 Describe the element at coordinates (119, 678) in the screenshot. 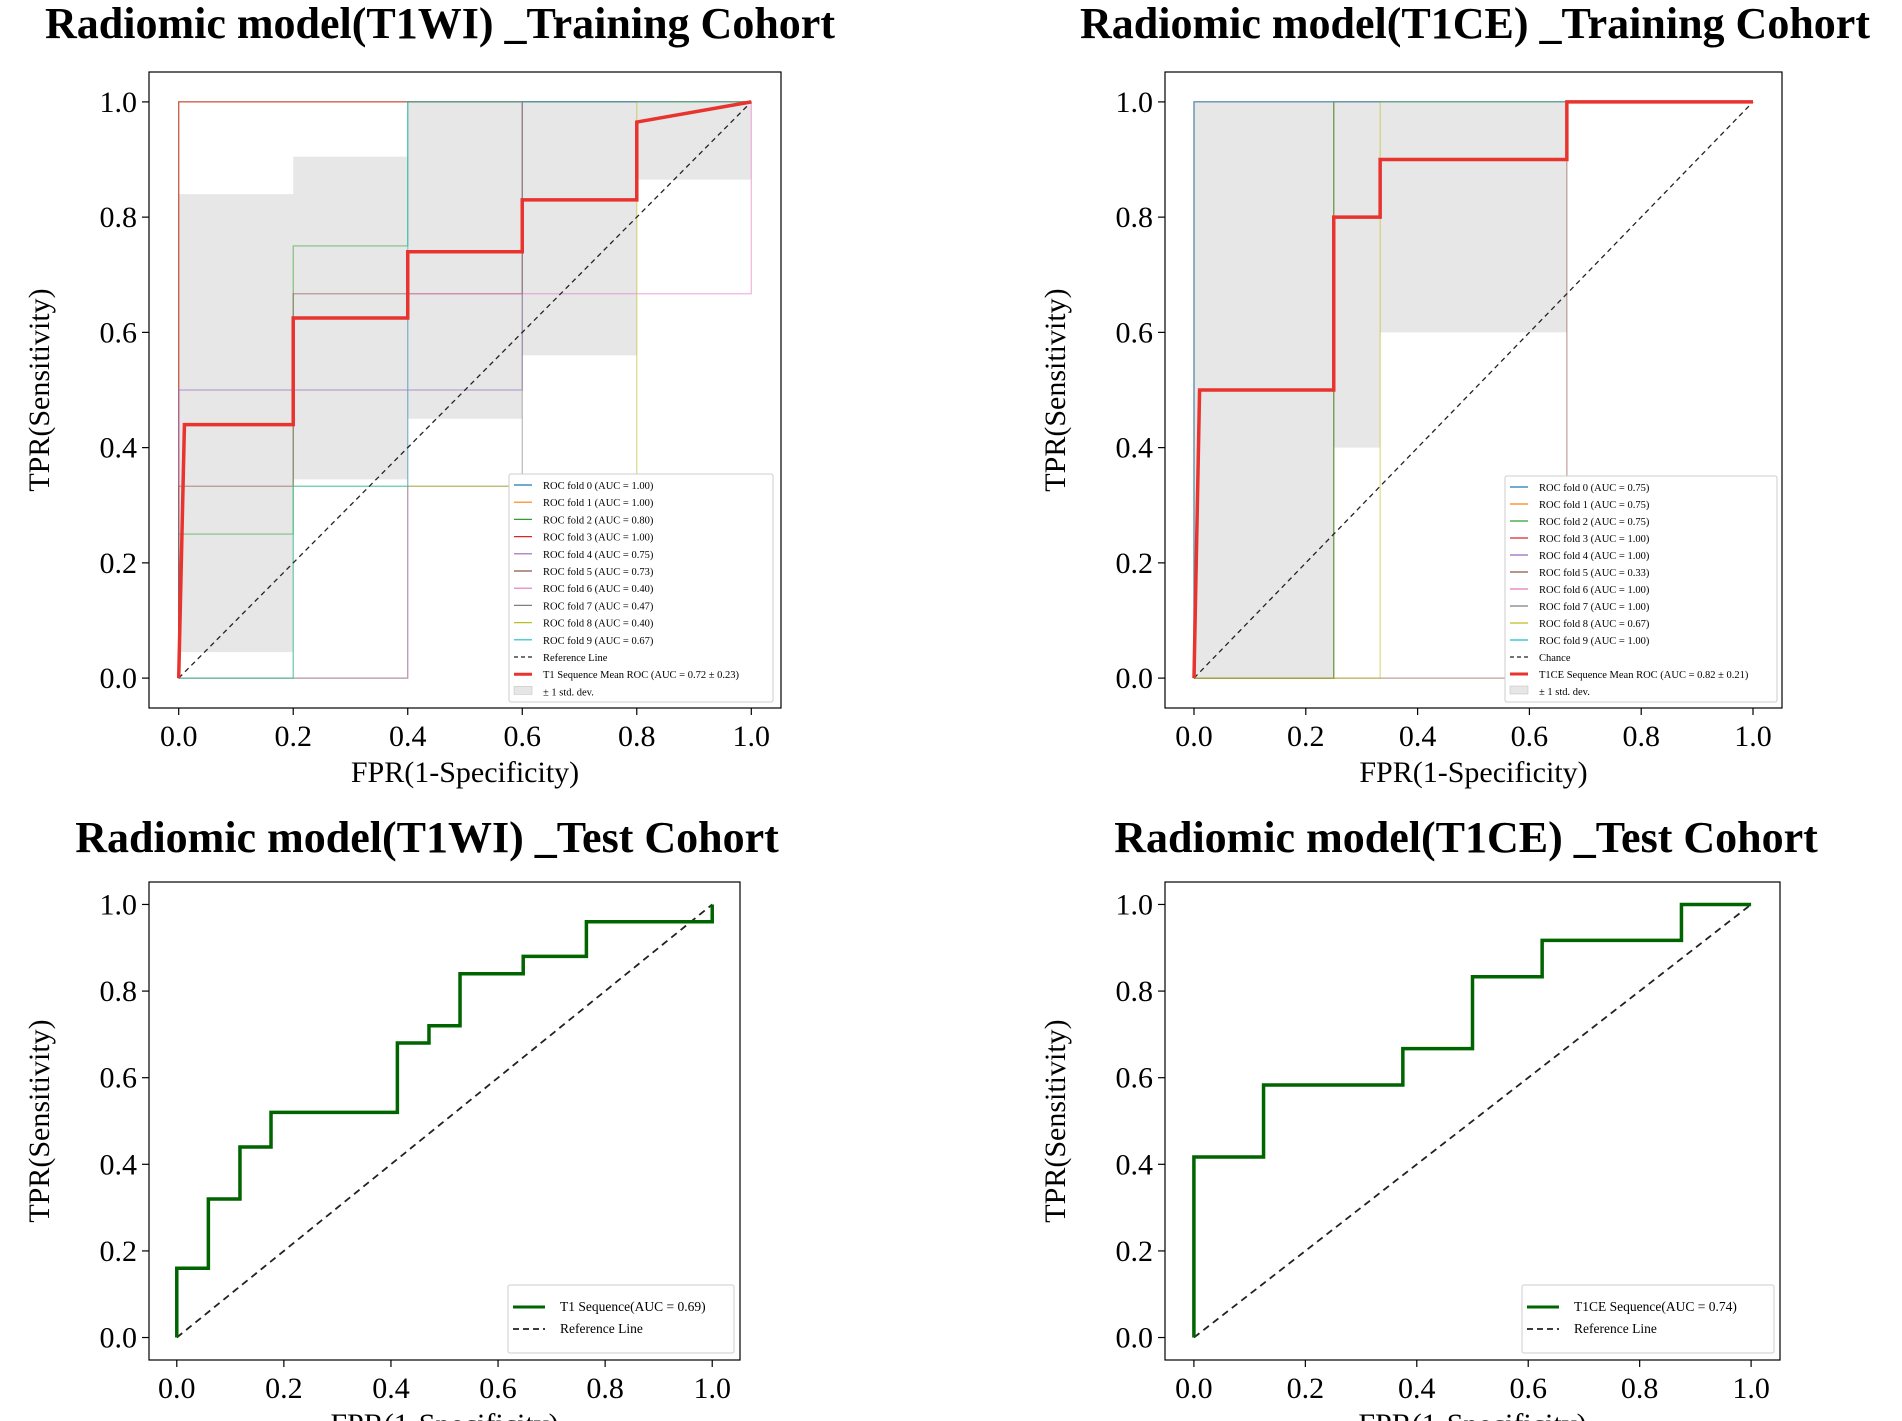

I see `p1-y-tick-label-0: 0.0` at that location.